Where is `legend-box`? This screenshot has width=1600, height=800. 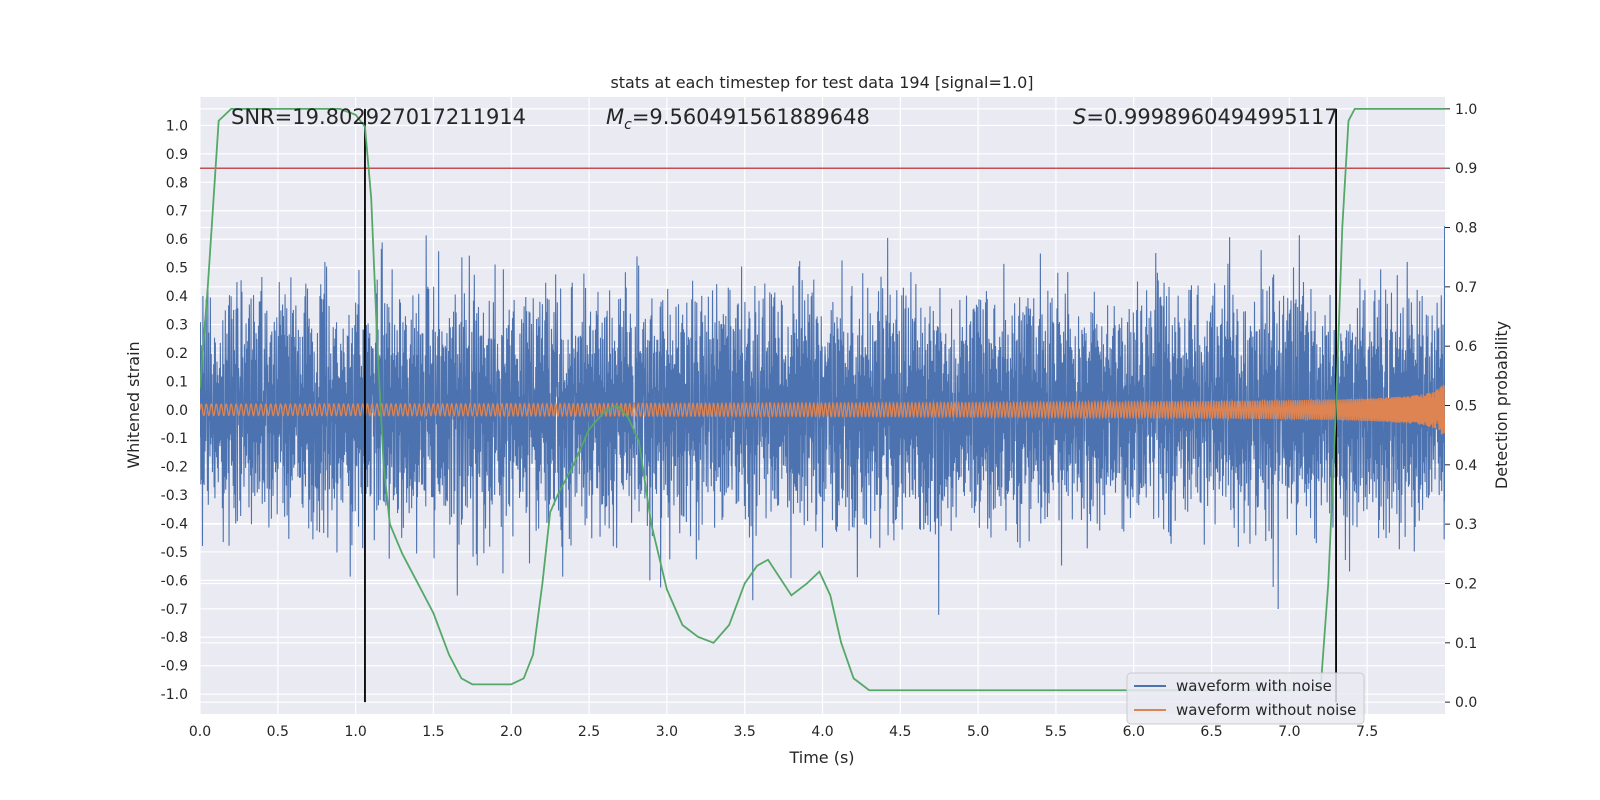
legend-box is located at coordinates (1245, 698).